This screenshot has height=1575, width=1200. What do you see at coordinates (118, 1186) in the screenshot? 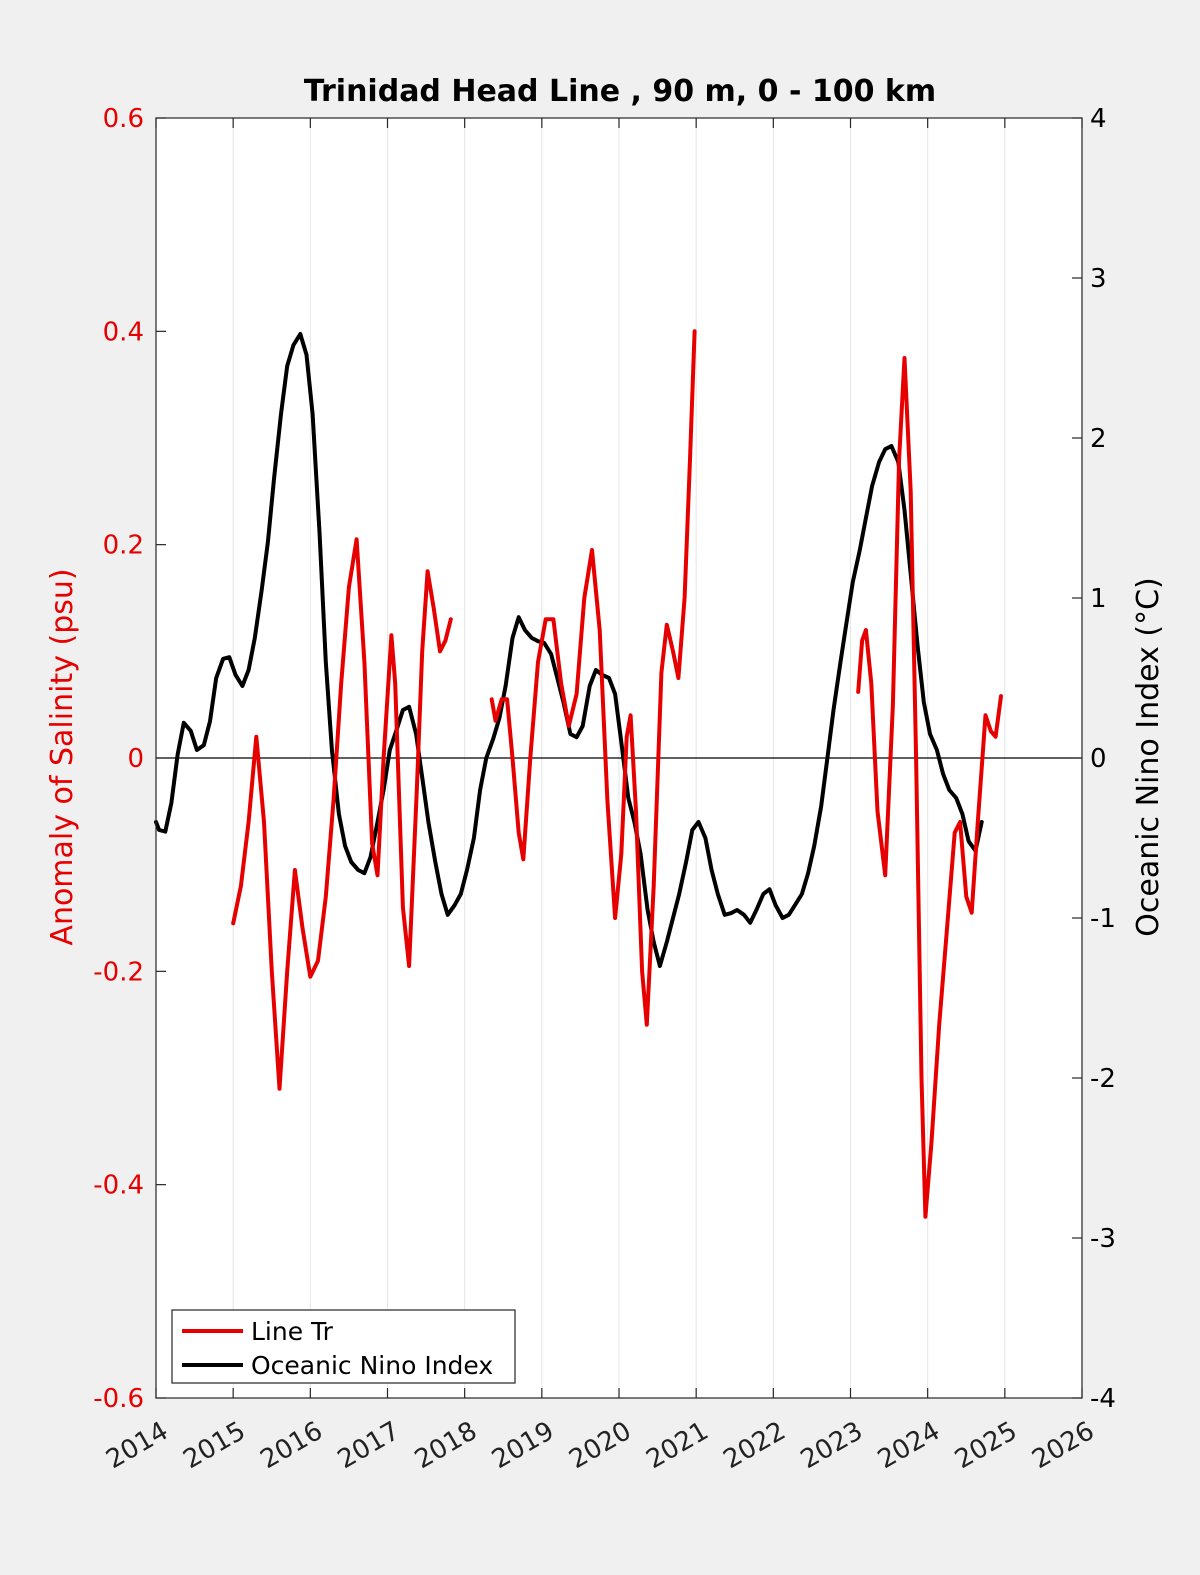
I see `y-left-tick-label: -0.4` at bounding box center [118, 1186].